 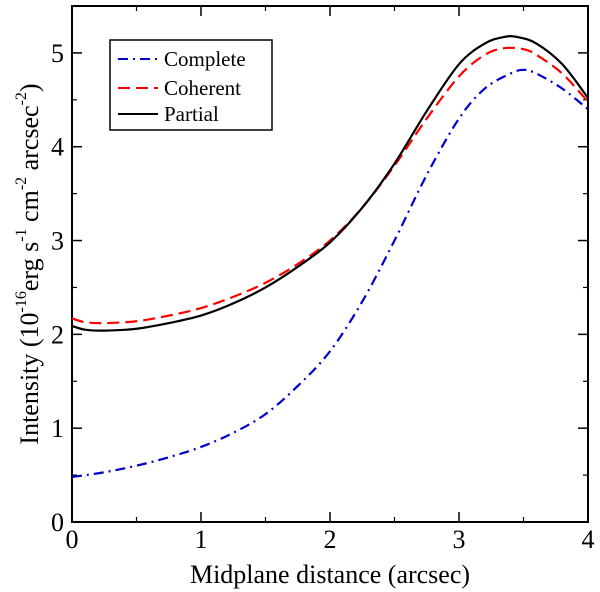 I want to click on legend-label-partial: Partial, so click(x=191, y=114).